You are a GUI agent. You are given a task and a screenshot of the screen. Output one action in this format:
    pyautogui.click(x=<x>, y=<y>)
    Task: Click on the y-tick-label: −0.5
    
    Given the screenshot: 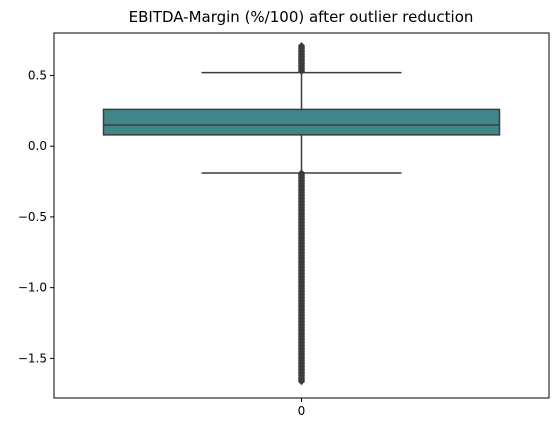 What is the action you would take?
    pyautogui.click(x=32, y=217)
    